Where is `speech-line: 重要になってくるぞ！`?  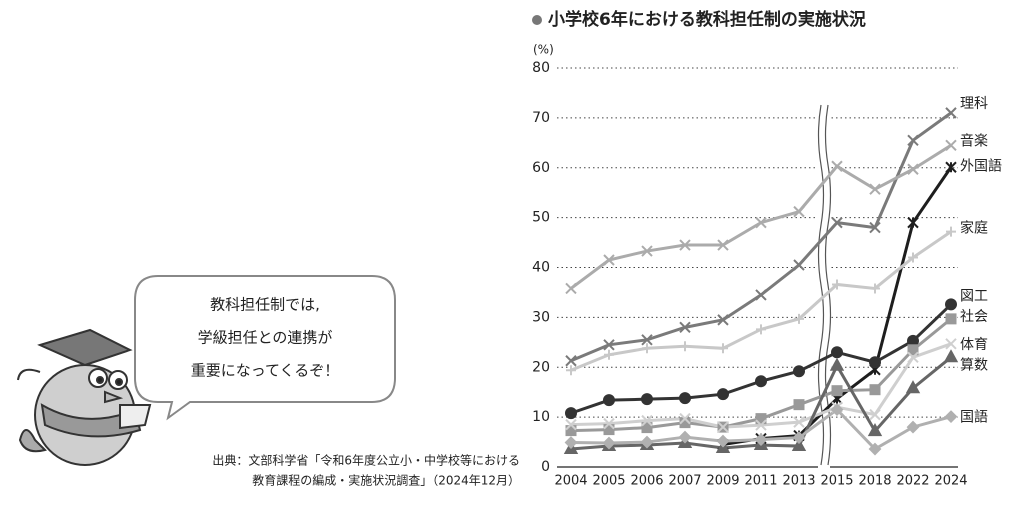
speech-line: 重要になってくるぞ！ is located at coordinates (265, 371).